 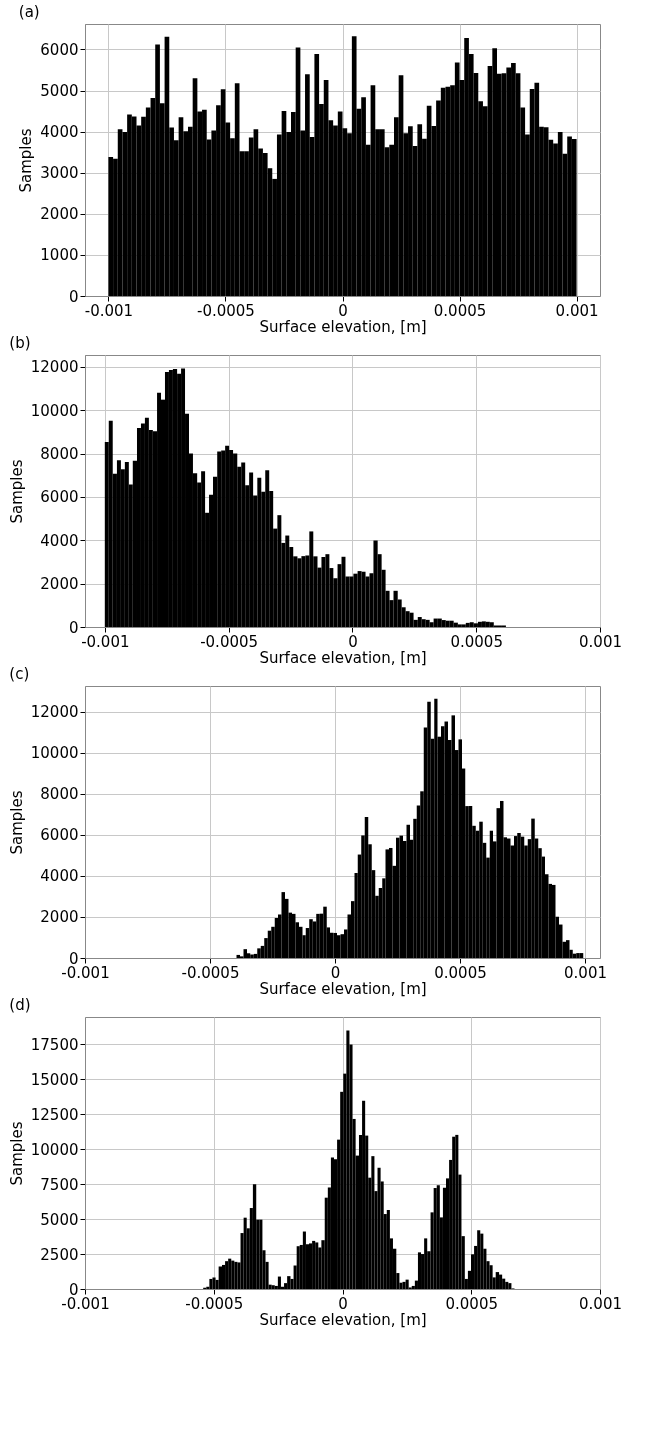 I want to click on chart-title: (c), so click(x=19, y=674).